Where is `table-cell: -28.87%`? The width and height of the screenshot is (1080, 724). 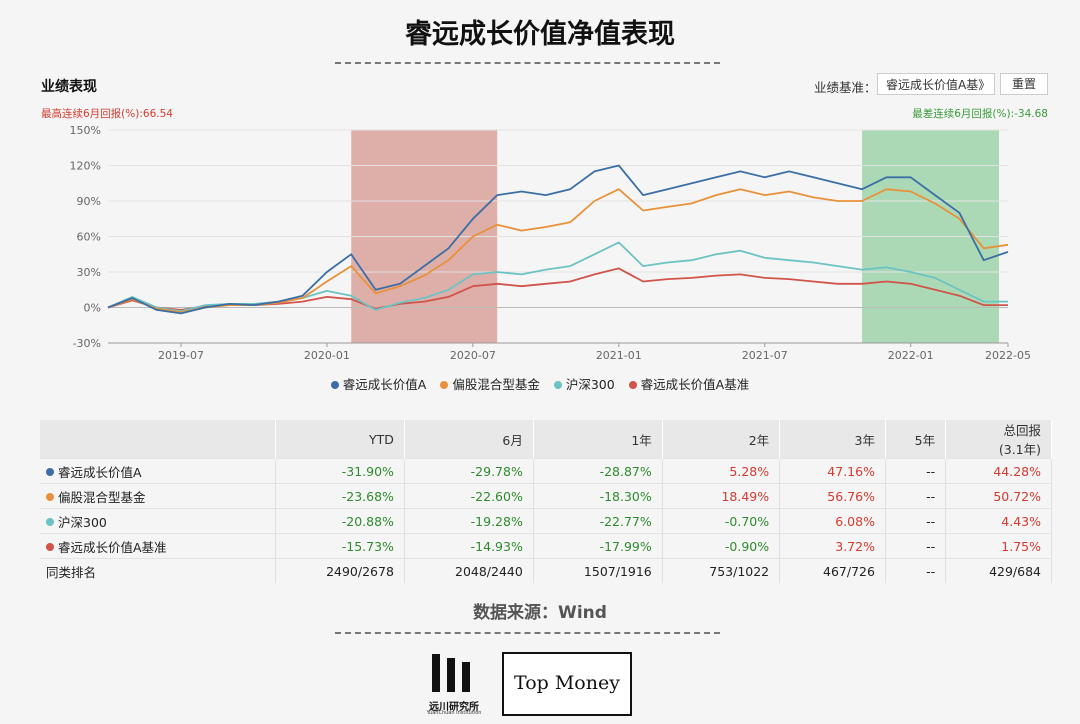
table-cell: -28.87% is located at coordinates (598, 471).